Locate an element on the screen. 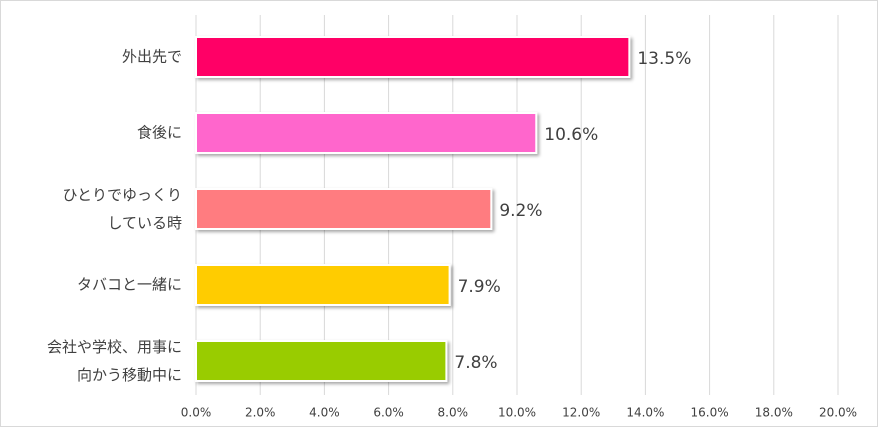 The width and height of the screenshot is (878, 427). x-tick-label: 2.0% is located at coordinates (260, 413).